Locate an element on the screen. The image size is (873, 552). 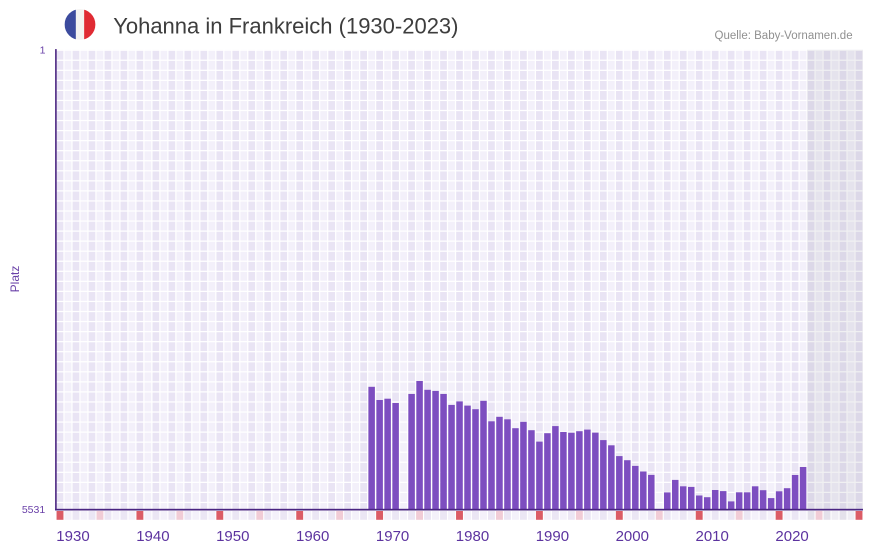
svg-text: 1970 is located at coordinates (392, 536).